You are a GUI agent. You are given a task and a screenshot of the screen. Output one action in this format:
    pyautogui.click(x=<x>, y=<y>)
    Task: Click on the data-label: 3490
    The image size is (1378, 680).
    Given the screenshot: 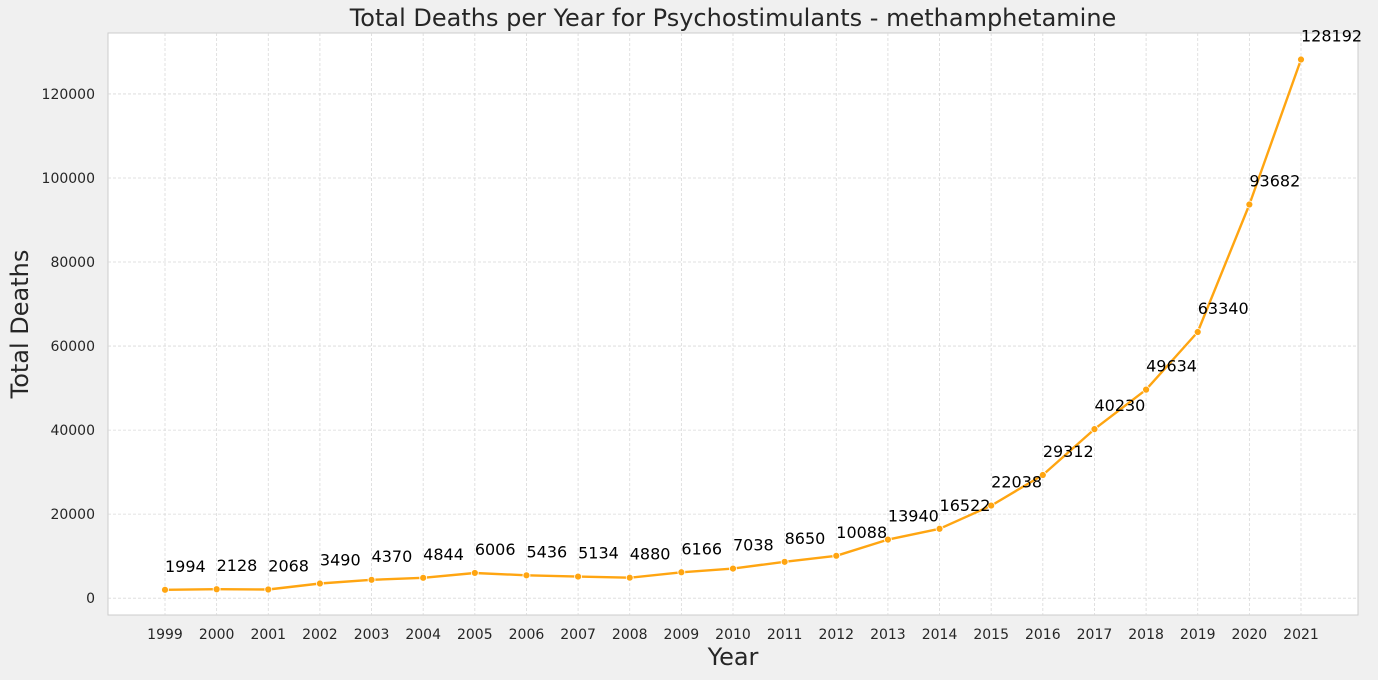 What is the action you would take?
    pyautogui.click(x=340, y=560)
    